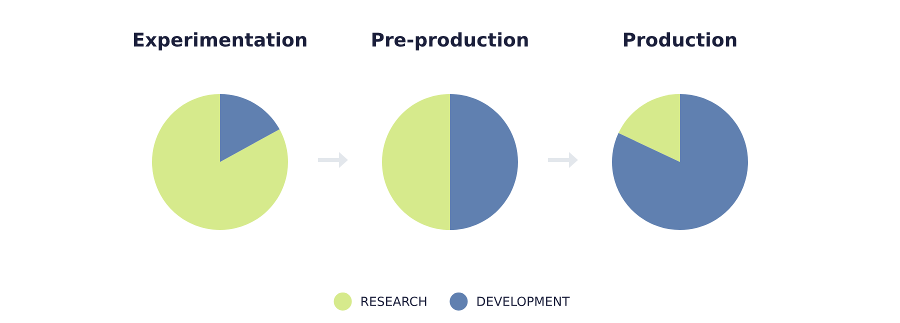 The image size is (900, 323). Describe the element at coordinates (523, 301) in the screenshot. I see `legend-label: DEVELOPMENT` at that location.